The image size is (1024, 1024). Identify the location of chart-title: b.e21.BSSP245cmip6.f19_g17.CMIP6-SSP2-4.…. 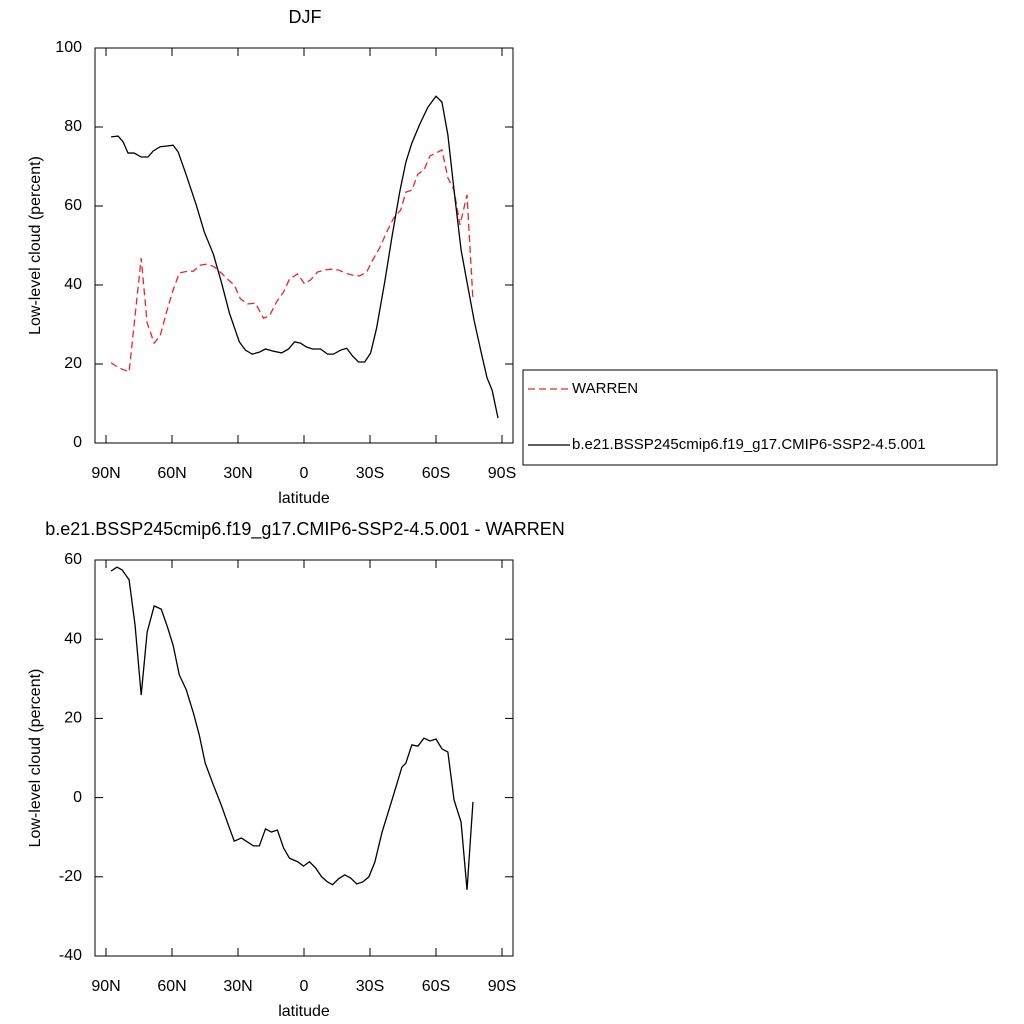
(305, 529).